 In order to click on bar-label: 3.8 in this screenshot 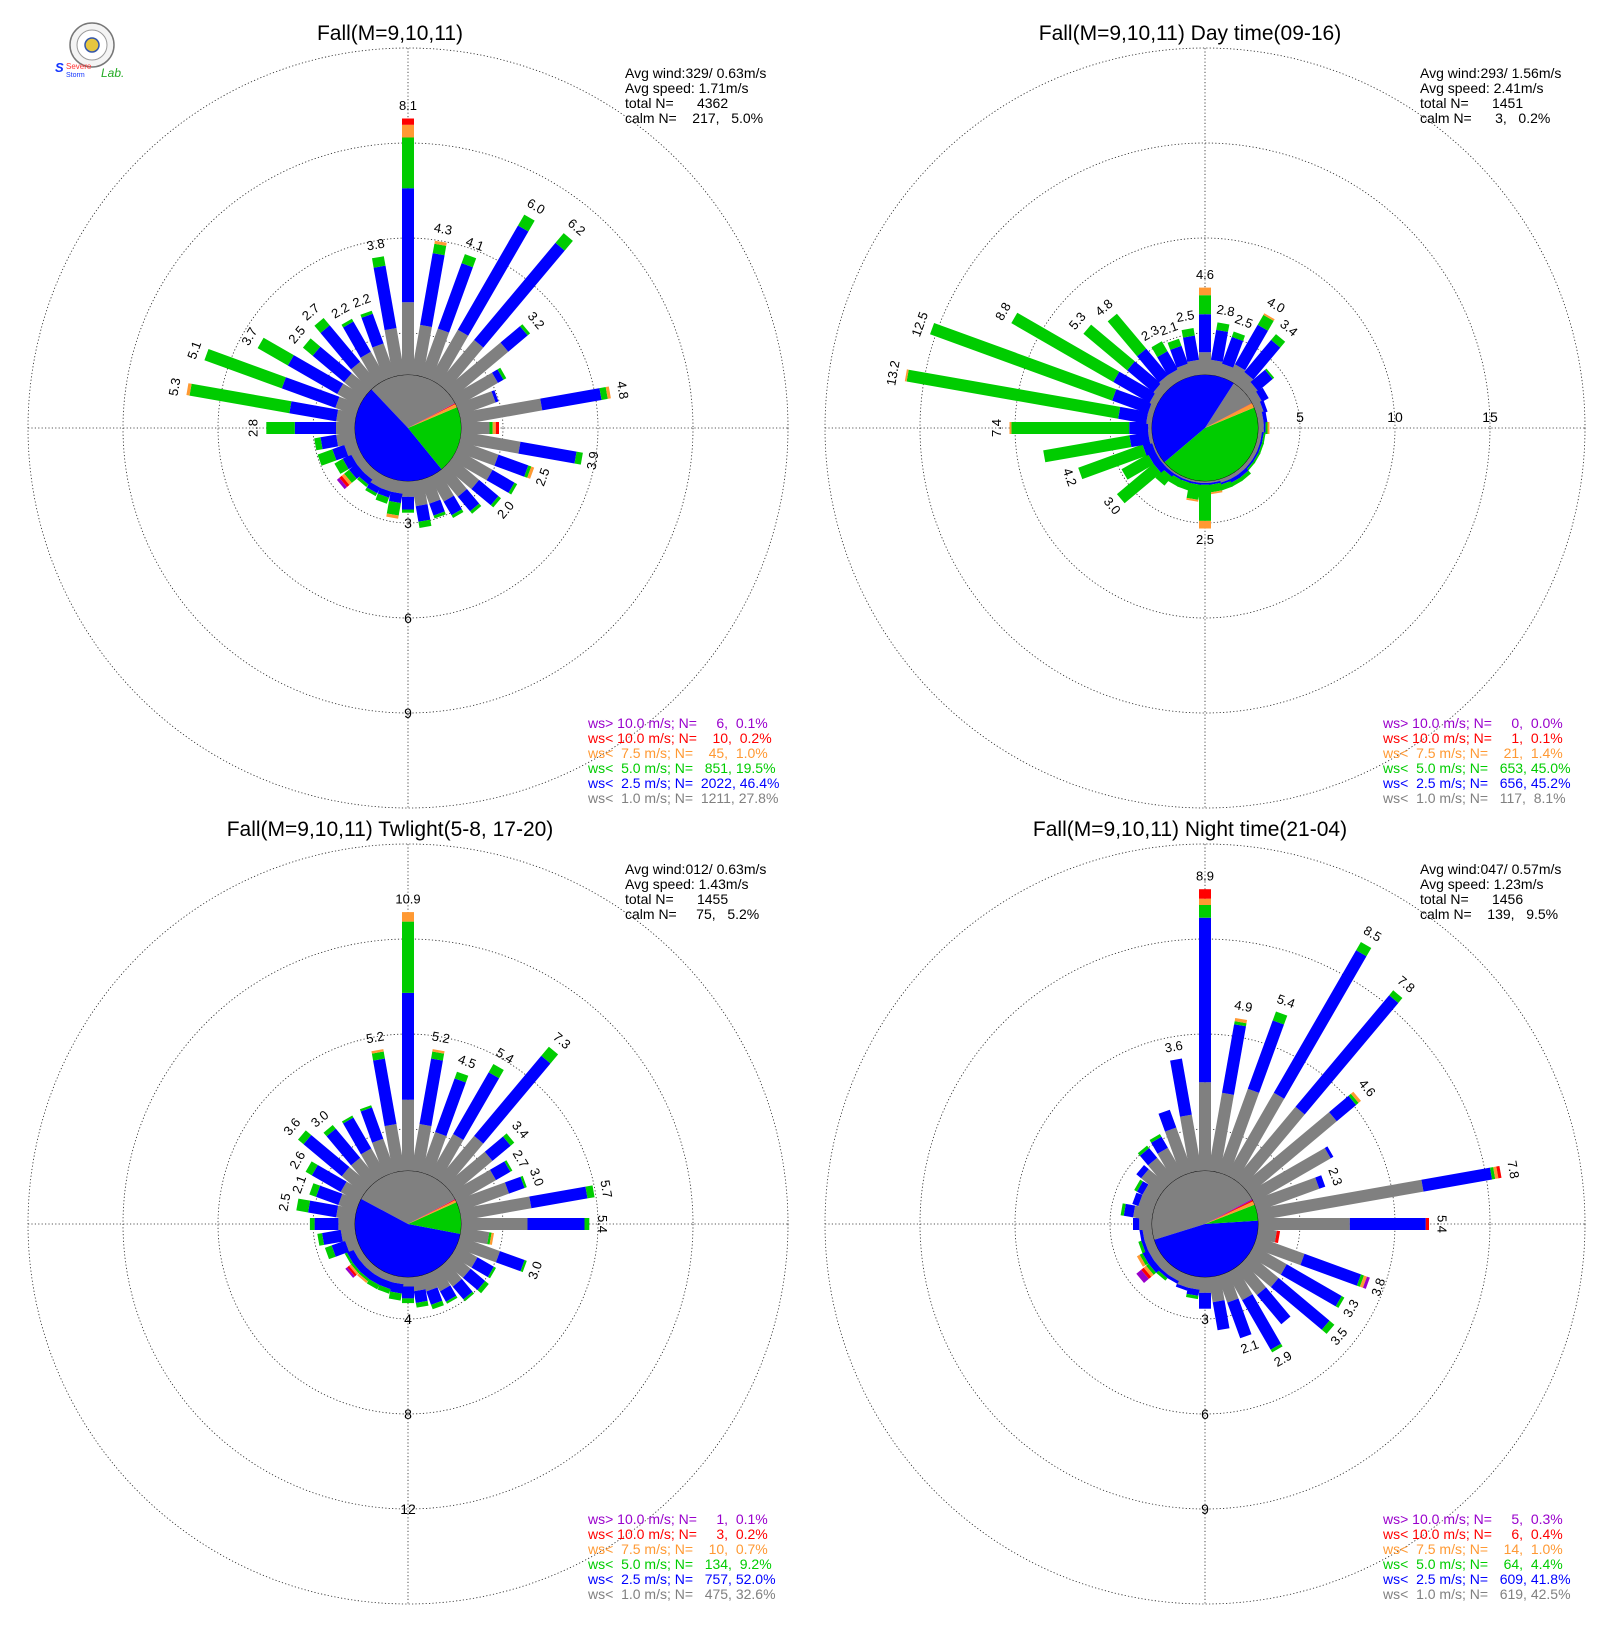, I will do `click(375, 244)`.